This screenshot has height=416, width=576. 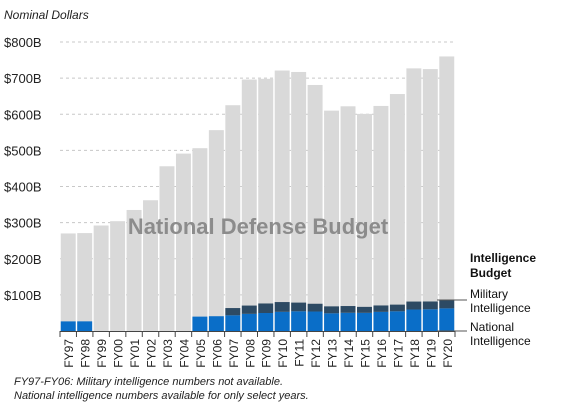 I want to click on x-tick-label: FY97, so click(x=69, y=353).